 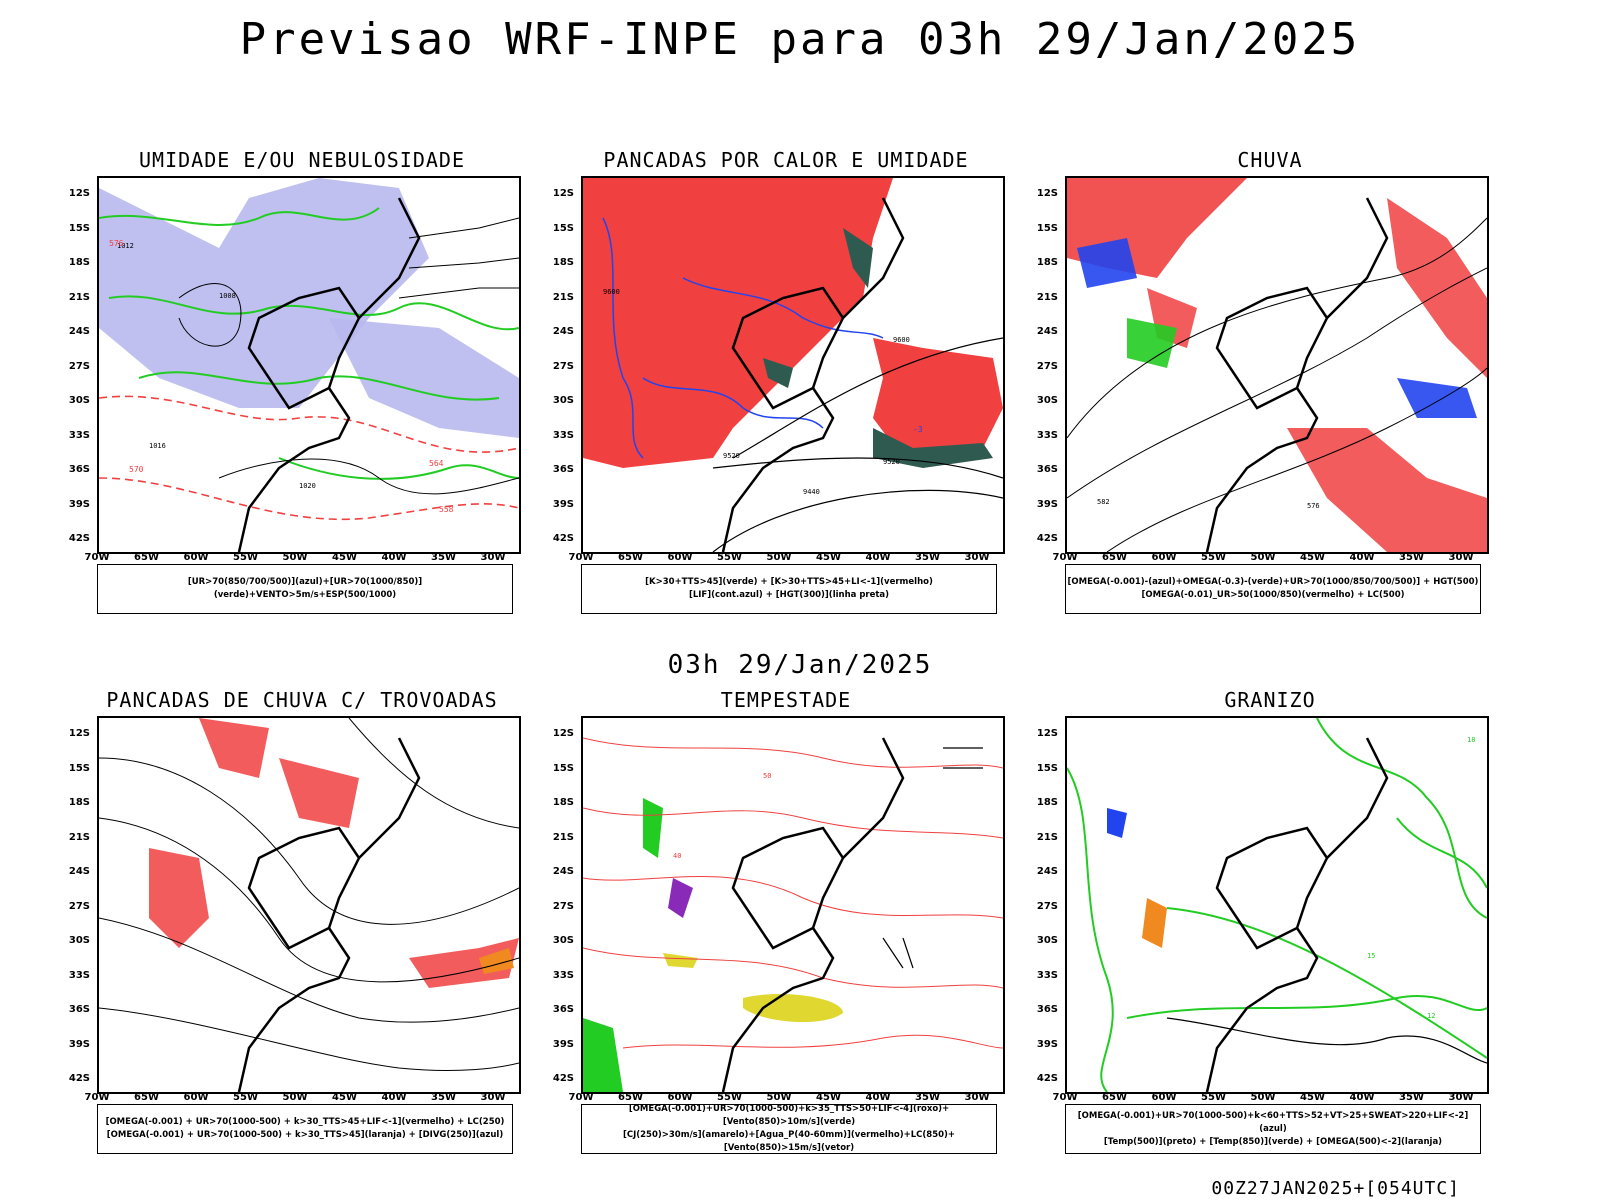 What do you see at coordinates (800, 39) in the screenshot?
I see `page-title: Previsao WRF-INPE para 03h 29/Jan/2025` at bounding box center [800, 39].